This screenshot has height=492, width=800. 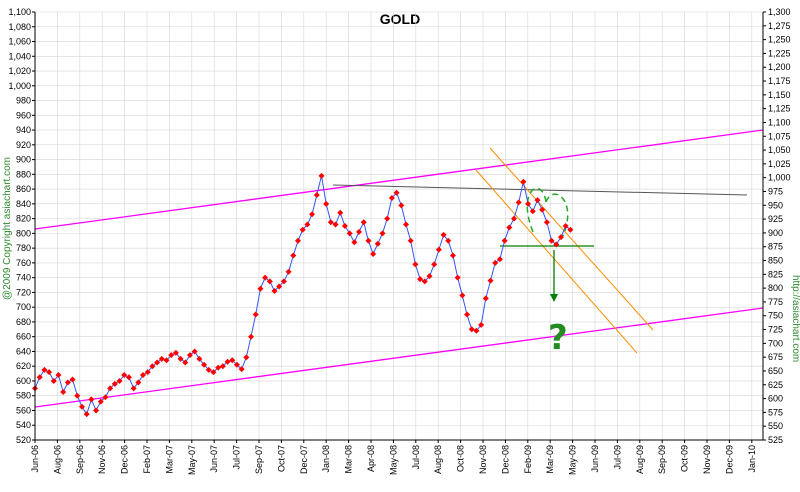 What do you see at coordinates (326, 459) in the screenshot?
I see `x-tick-label: Jan-08` at bounding box center [326, 459].